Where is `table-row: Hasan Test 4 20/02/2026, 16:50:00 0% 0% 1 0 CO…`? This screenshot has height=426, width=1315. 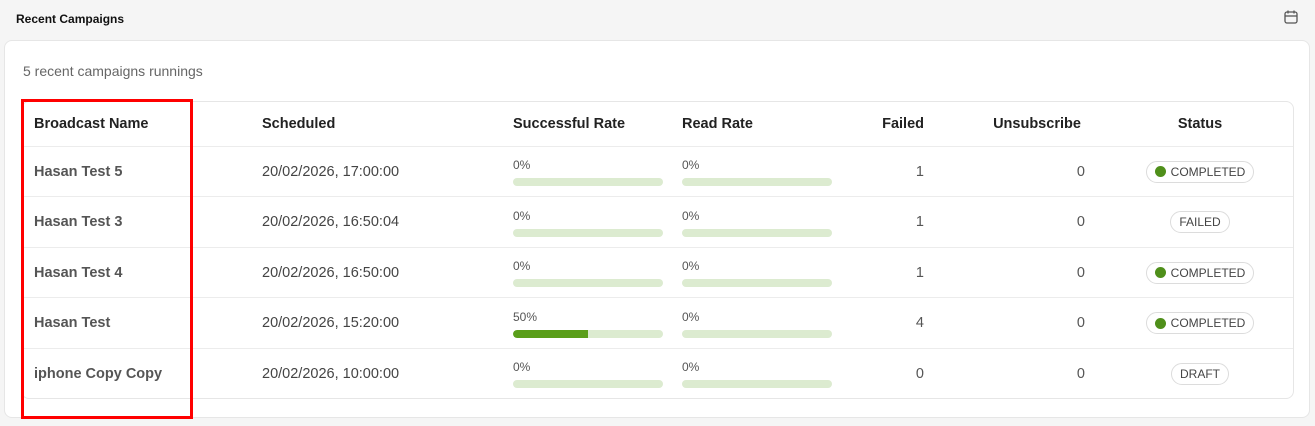 table-row: Hasan Test 4 20/02/2026, 16:50:00 0% 0% 1 0 CO… is located at coordinates (657, 273).